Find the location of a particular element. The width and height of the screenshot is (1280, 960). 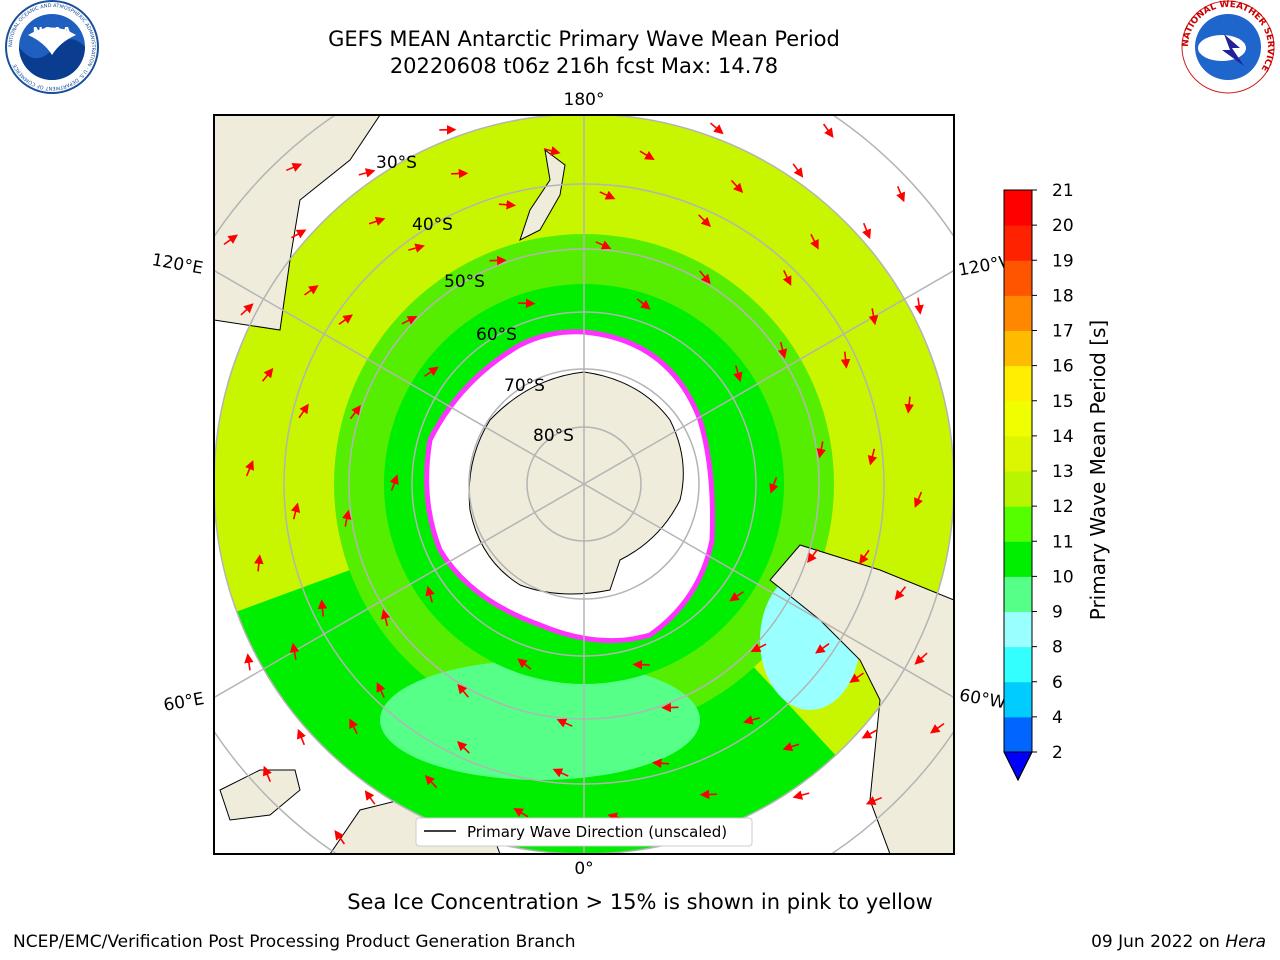

noaa-logo-text: NOAA is located at coordinates (52, 32).